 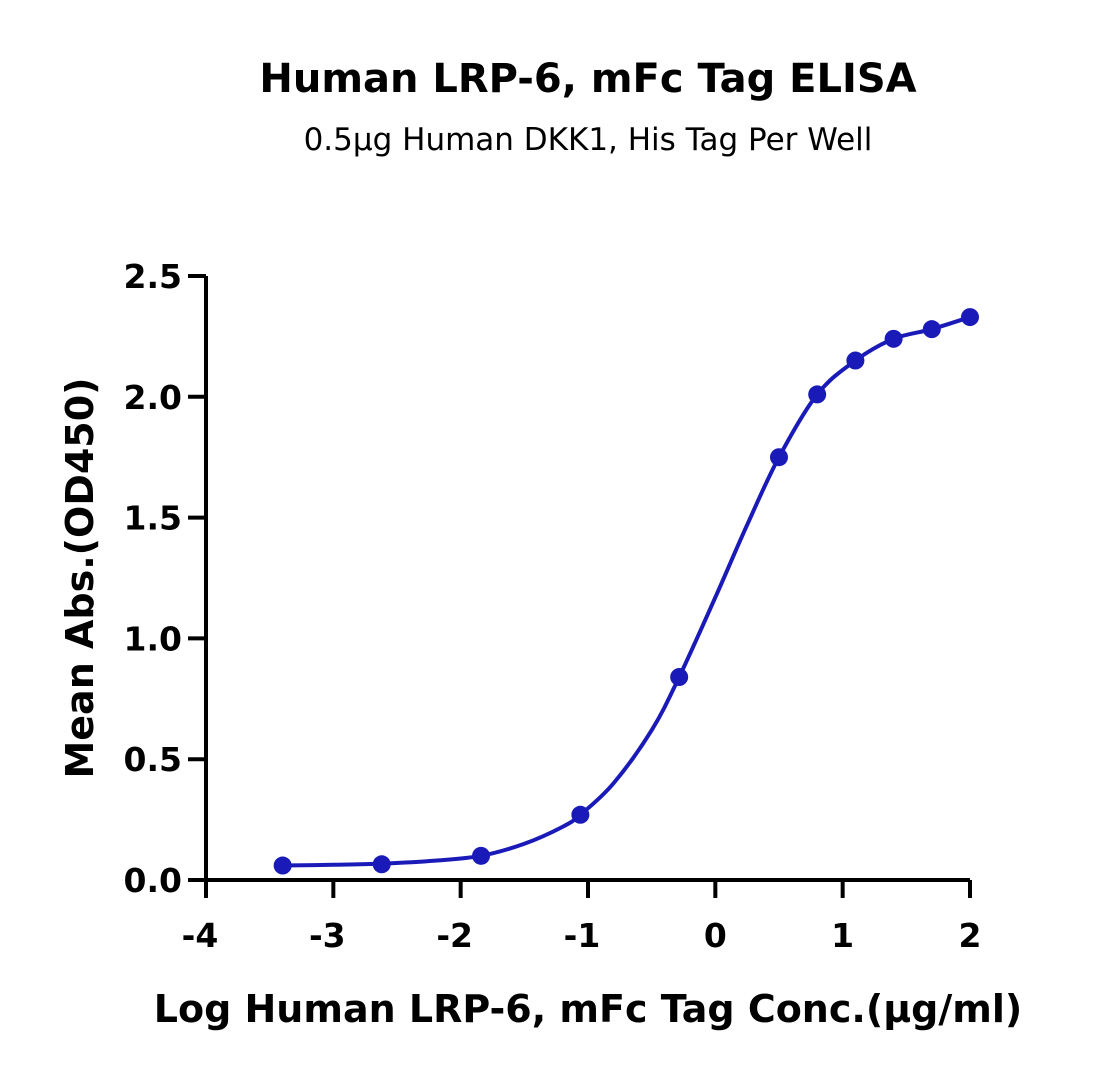 What do you see at coordinates (153, 880) in the screenshot?
I see `y-tick-label: 0.0` at bounding box center [153, 880].